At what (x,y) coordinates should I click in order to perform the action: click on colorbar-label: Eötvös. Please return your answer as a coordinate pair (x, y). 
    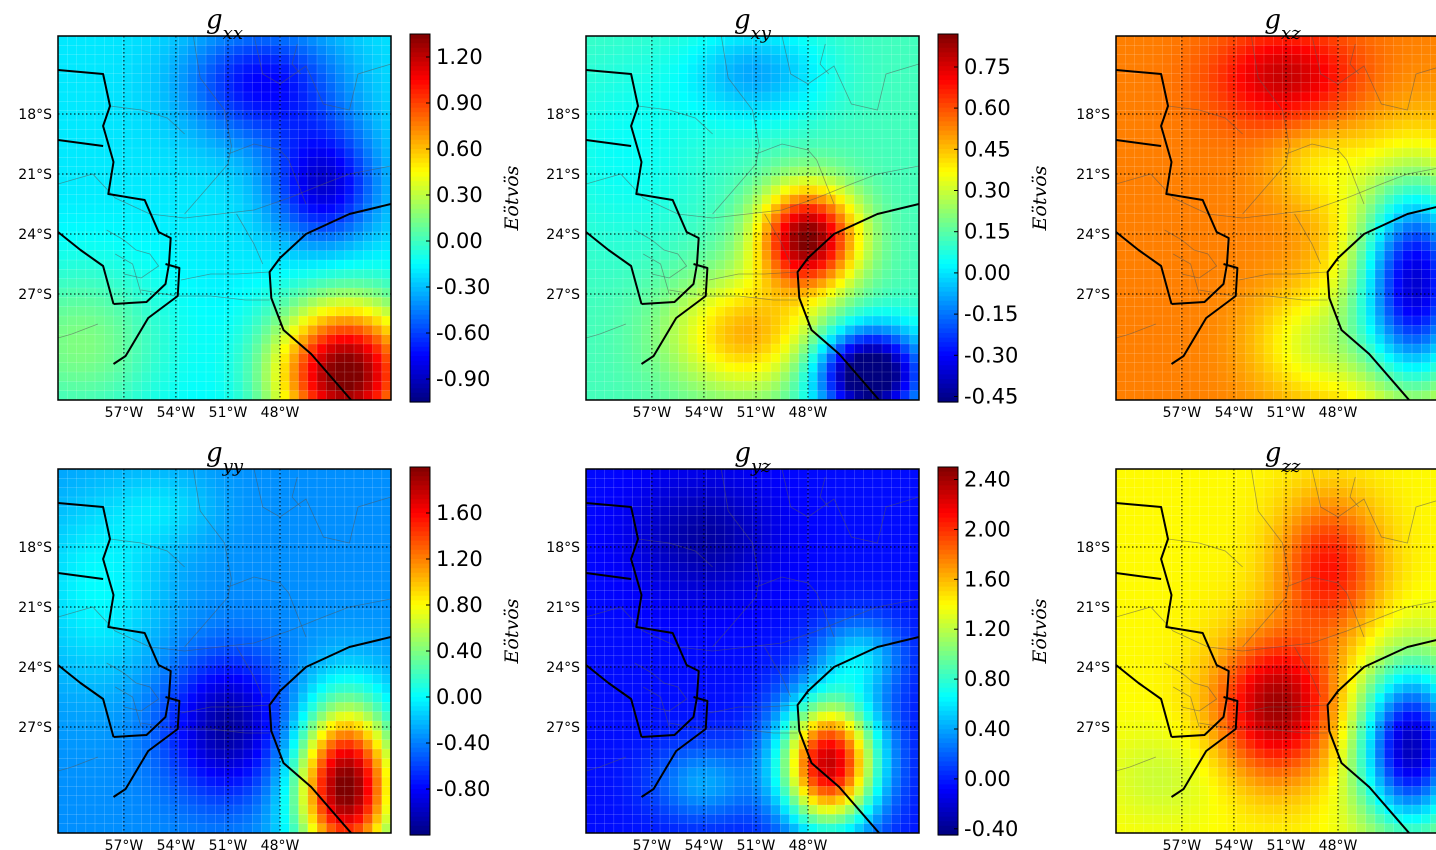
    Looking at the image, I should click on (512, 198).